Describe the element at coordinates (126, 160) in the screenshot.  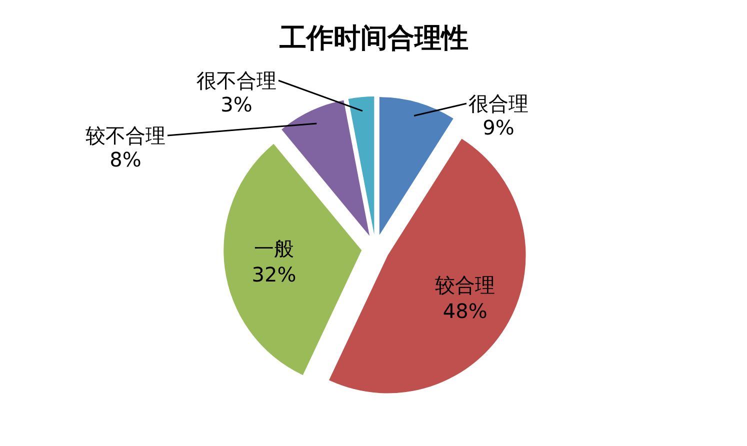
I see `data-label: 8%` at that location.